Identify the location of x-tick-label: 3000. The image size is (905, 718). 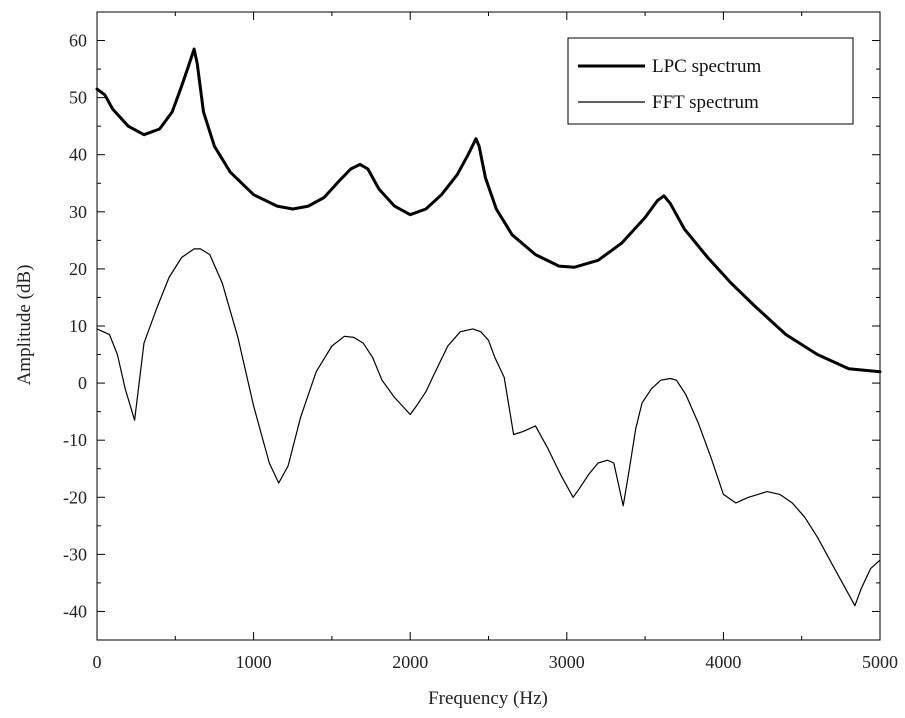
(567, 662).